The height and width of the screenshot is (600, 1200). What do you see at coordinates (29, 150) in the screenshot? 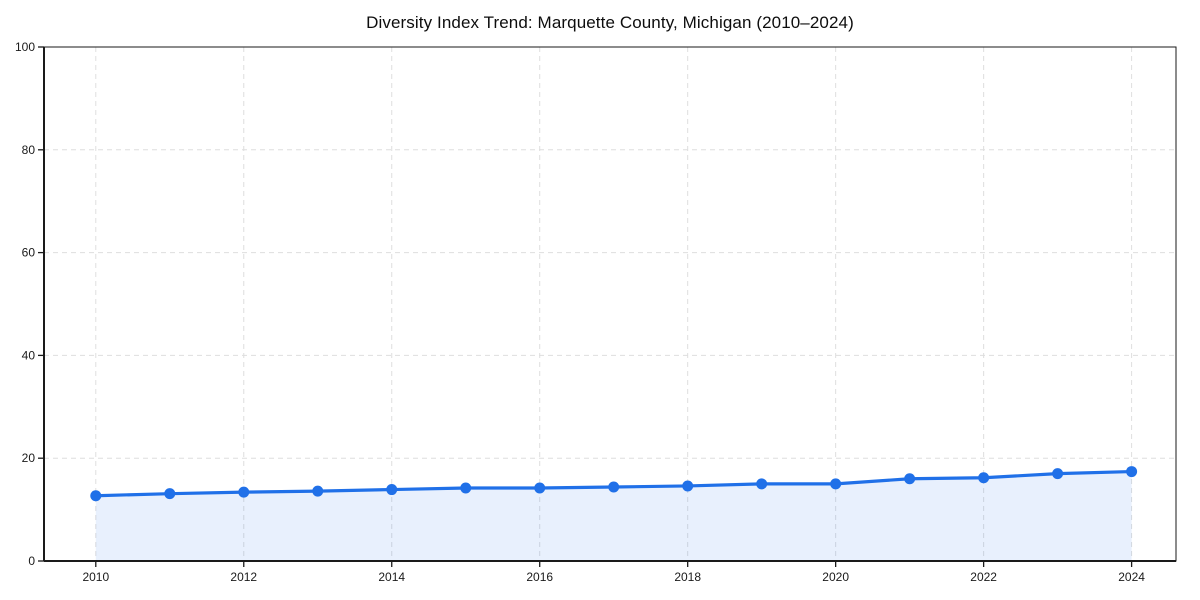
I see `y-tick-label: 80` at bounding box center [29, 150].